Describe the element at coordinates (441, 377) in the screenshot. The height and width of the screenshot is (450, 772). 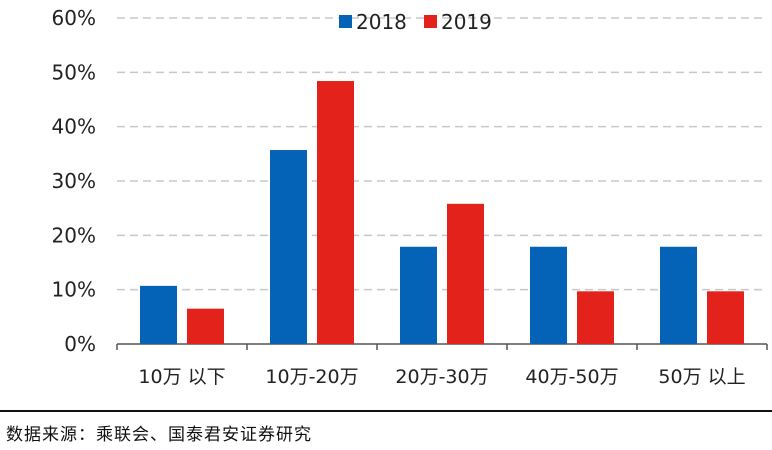
I see `x-tick-label: 20万-30万` at that location.